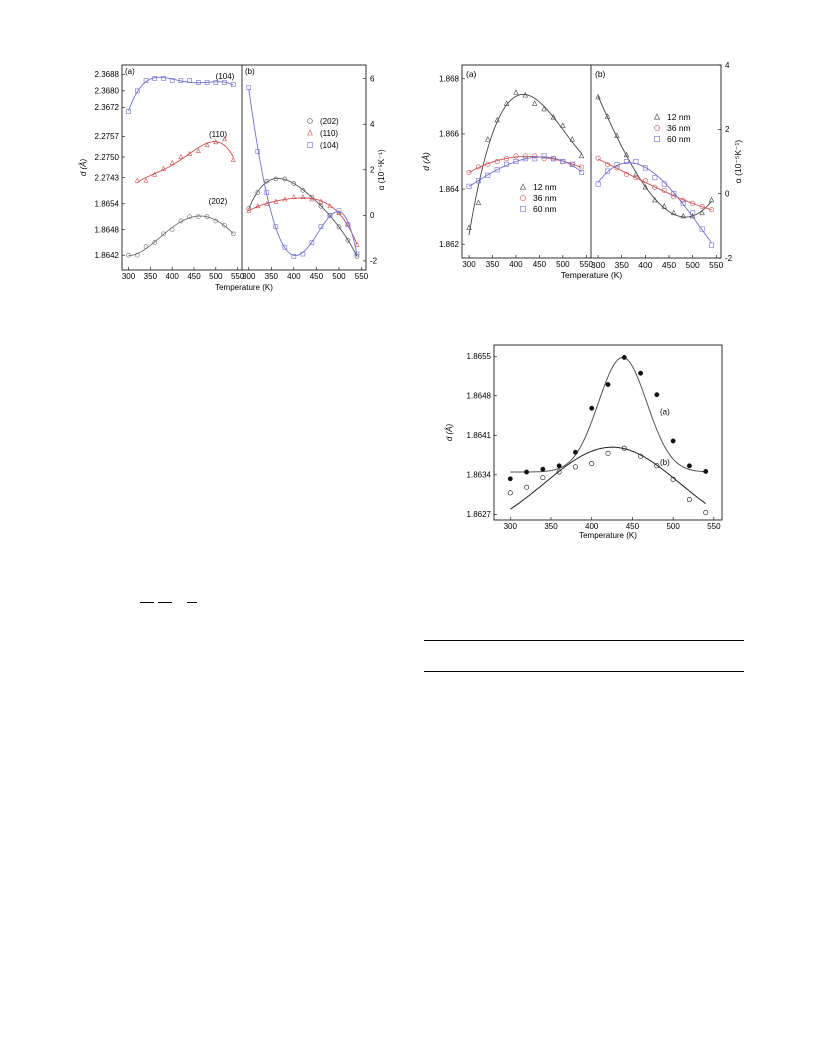 This screenshot has height=1056, width=816. What do you see at coordinates (479, 475) in the screenshot?
I see `y-tick-label: 1.8634` at bounding box center [479, 475].